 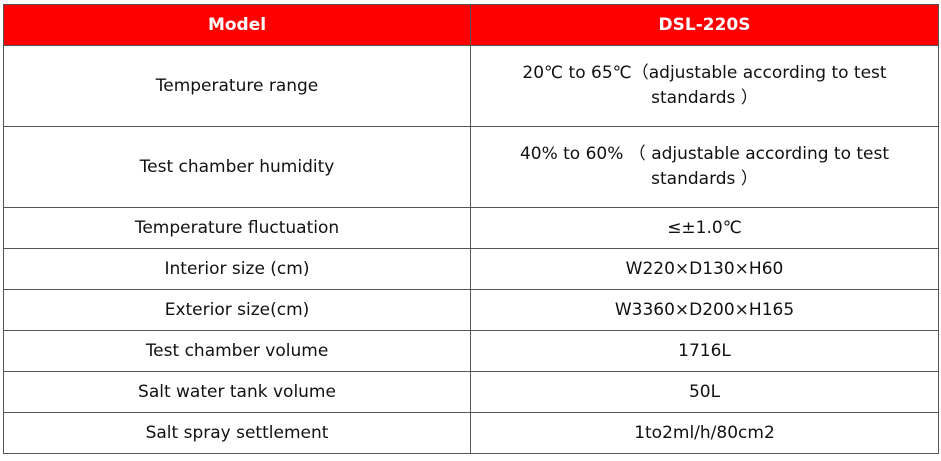 What do you see at coordinates (704, 351) in the screenshot?
I see `value-cell: 1716L` at bounding box center [704, 351].